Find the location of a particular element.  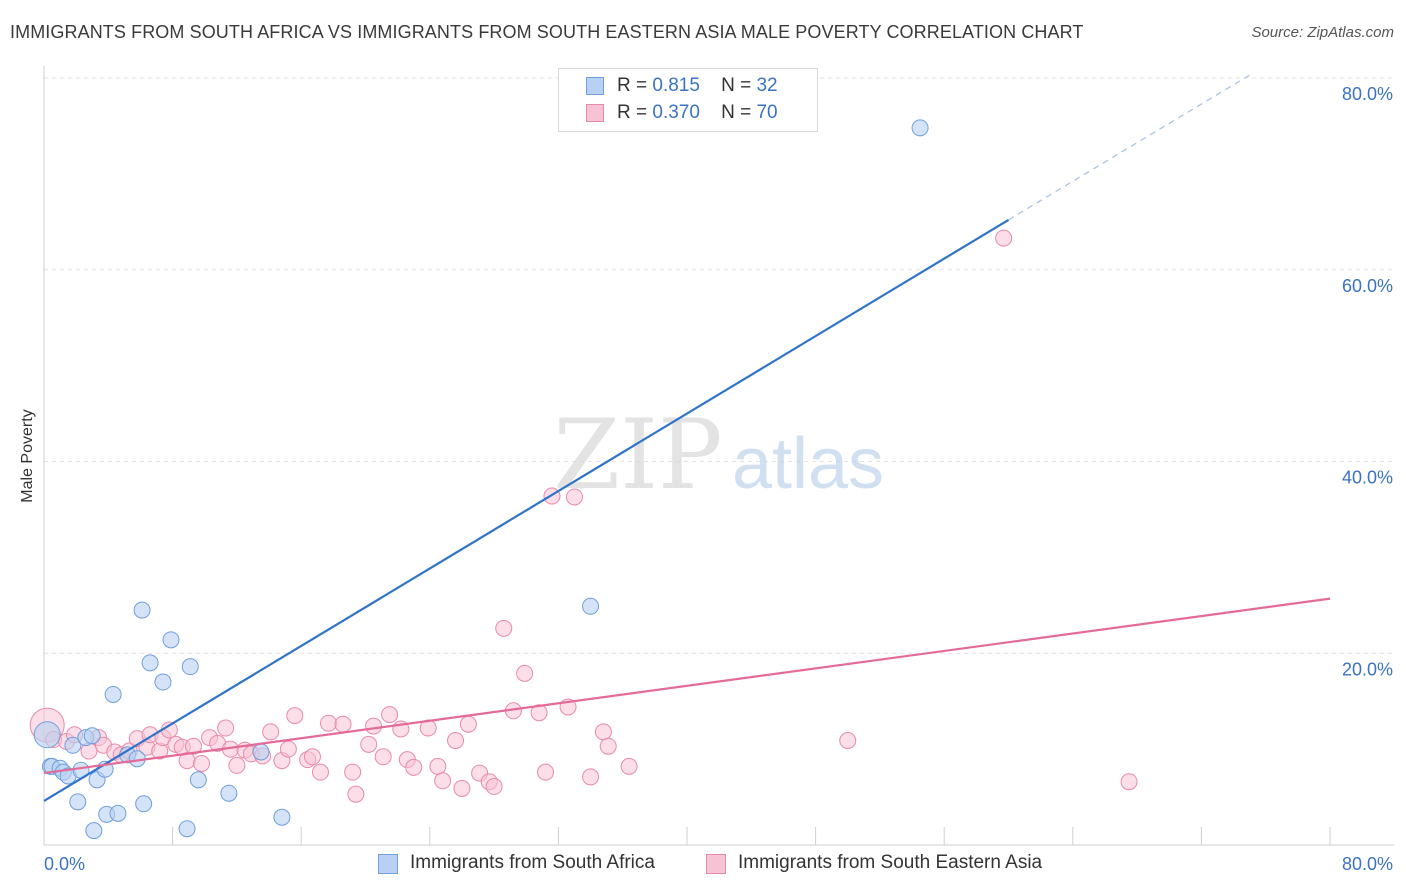

y-tick-label: 20.0% is located at coordinates (1367, 669).